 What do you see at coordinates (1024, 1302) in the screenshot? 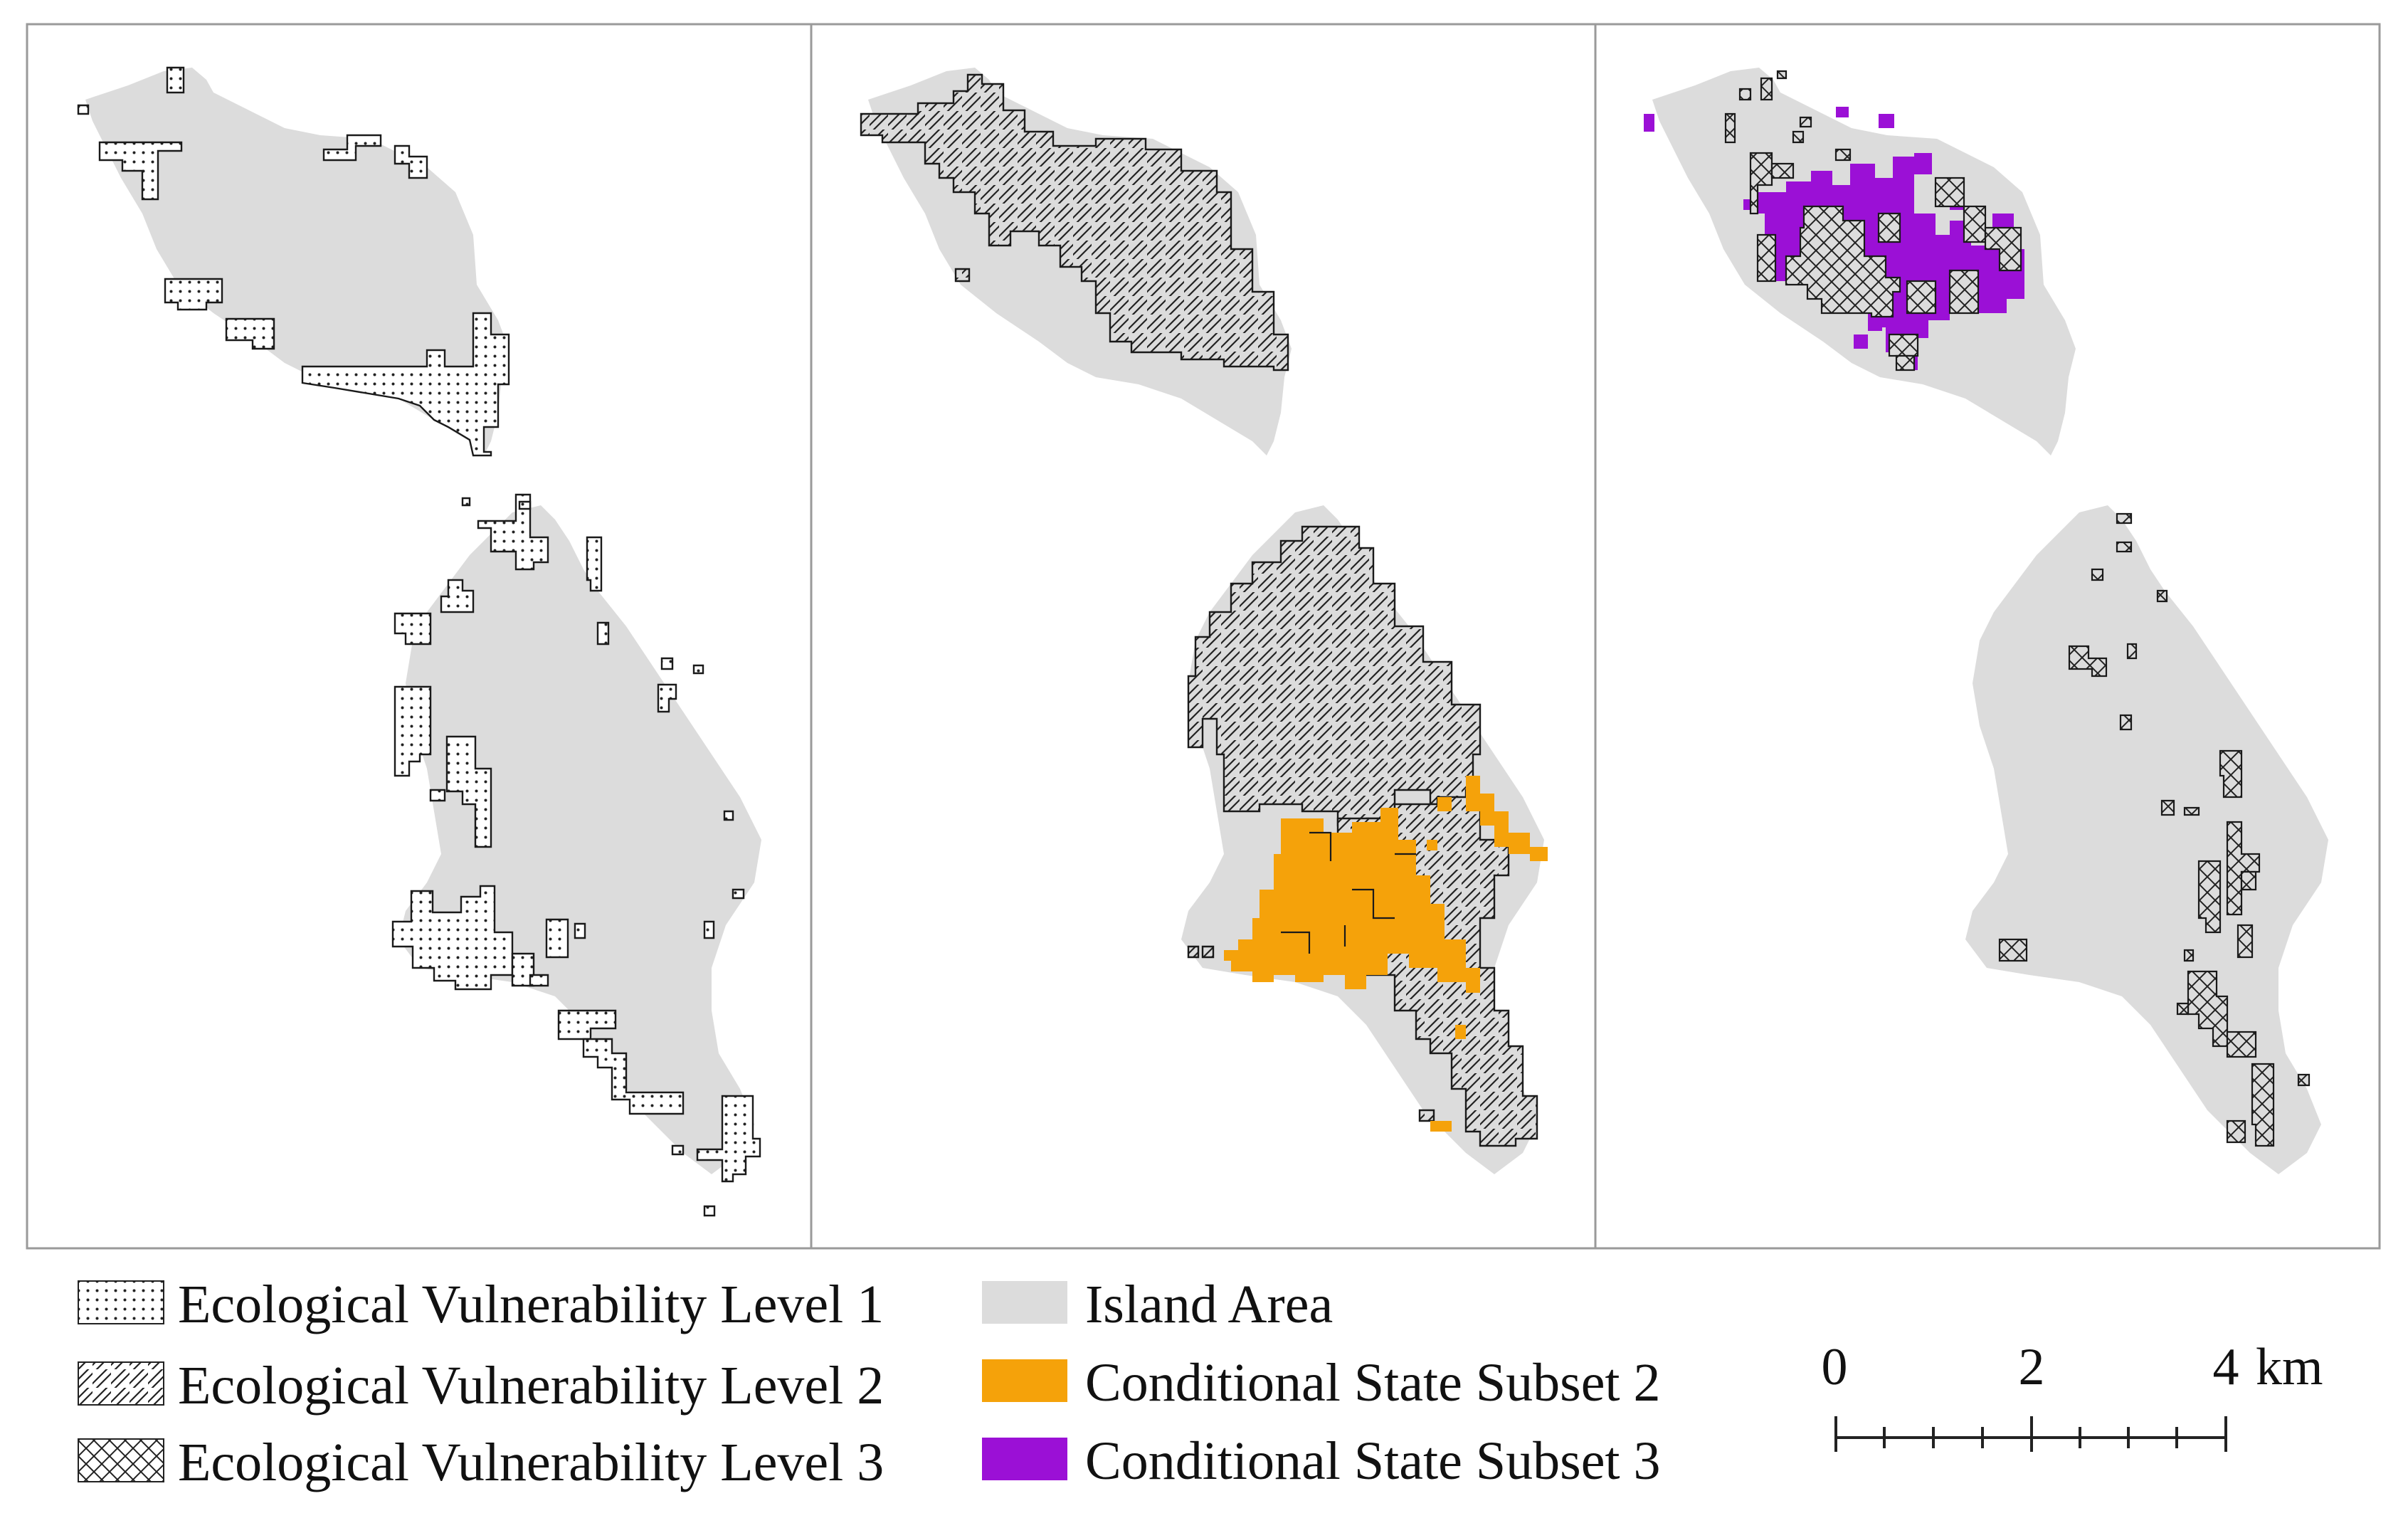
I see `legend-swatch-island` at bounding box center [1024, 1302].